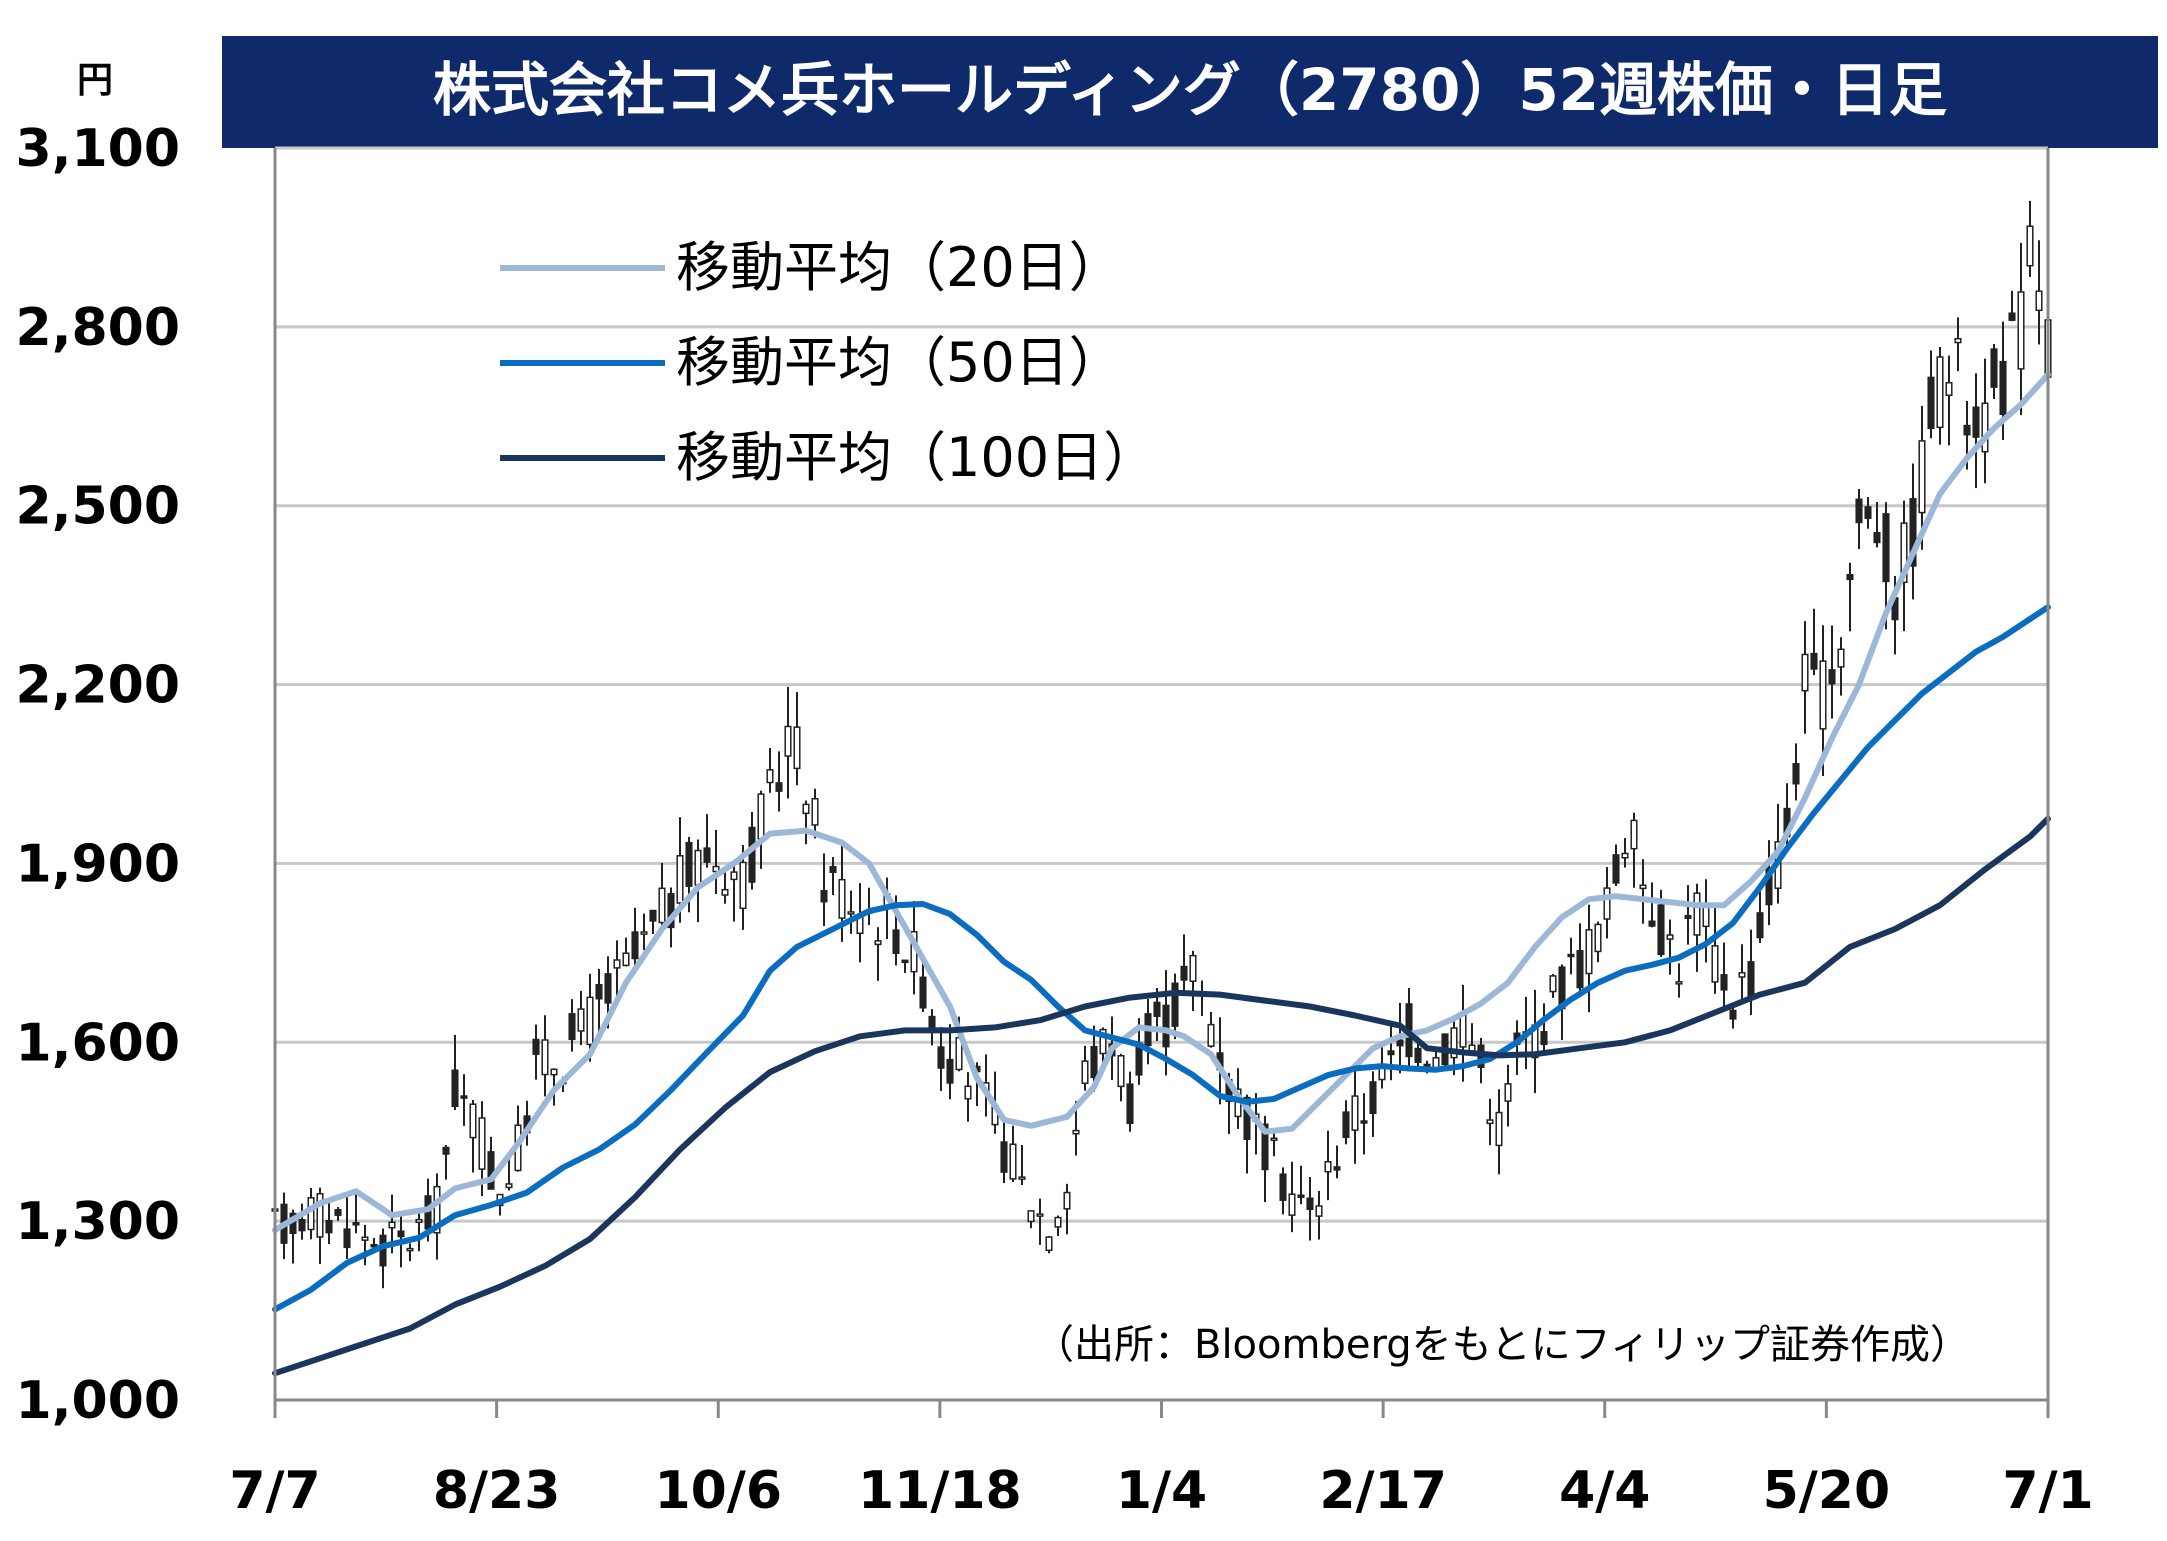 The height and width of the screenshot is (1541, 2167). I want to click on x-tick-label: 2/17, so click(1383, 1491).